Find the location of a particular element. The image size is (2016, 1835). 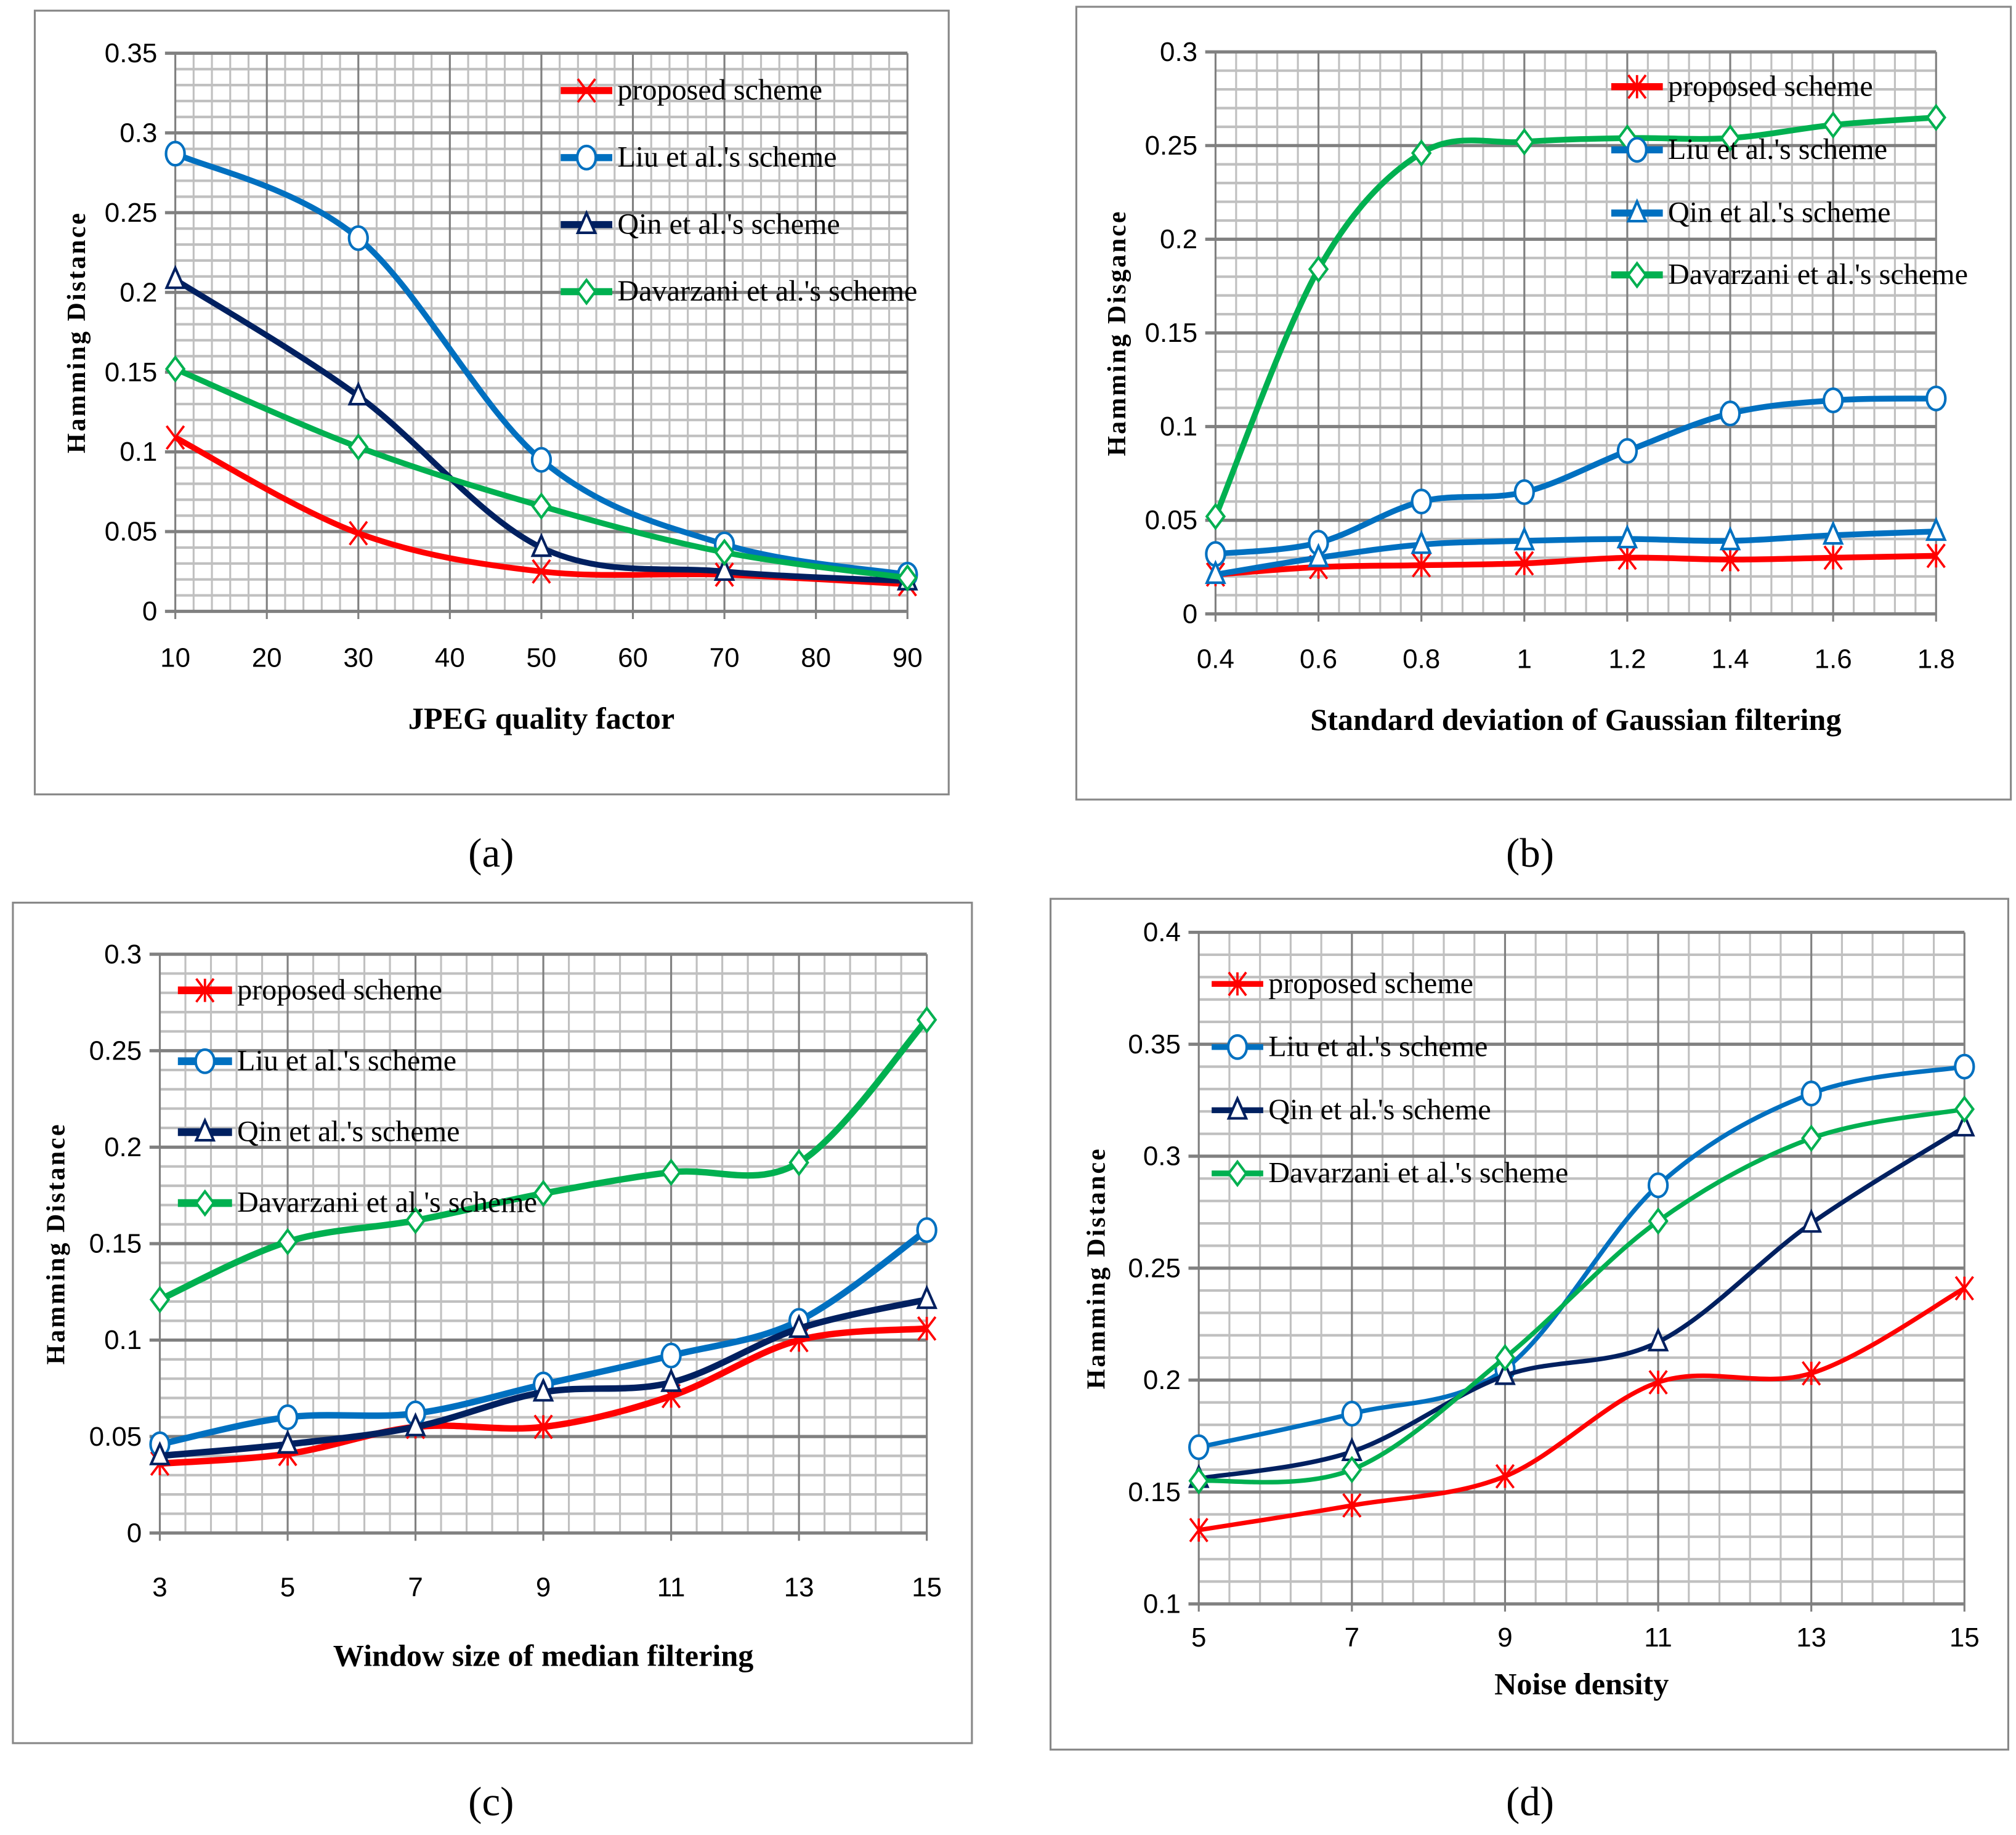

x-tick-label: 1.8 is located at coordinates (1936, 659).